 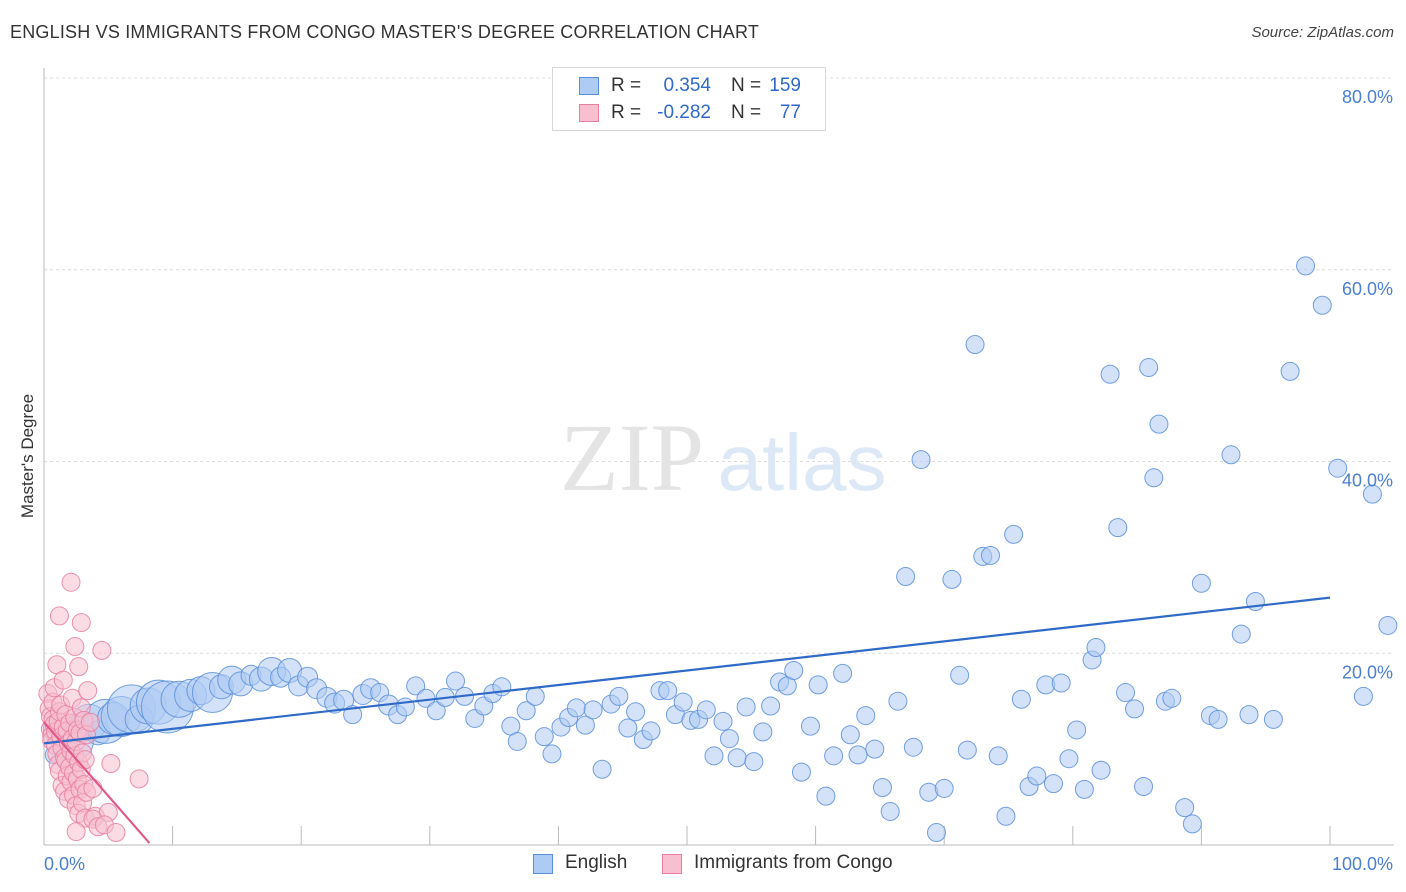 I want to click on bottom-legend-label-congo: Immigrants from Congo, so click(x=793, y=862).